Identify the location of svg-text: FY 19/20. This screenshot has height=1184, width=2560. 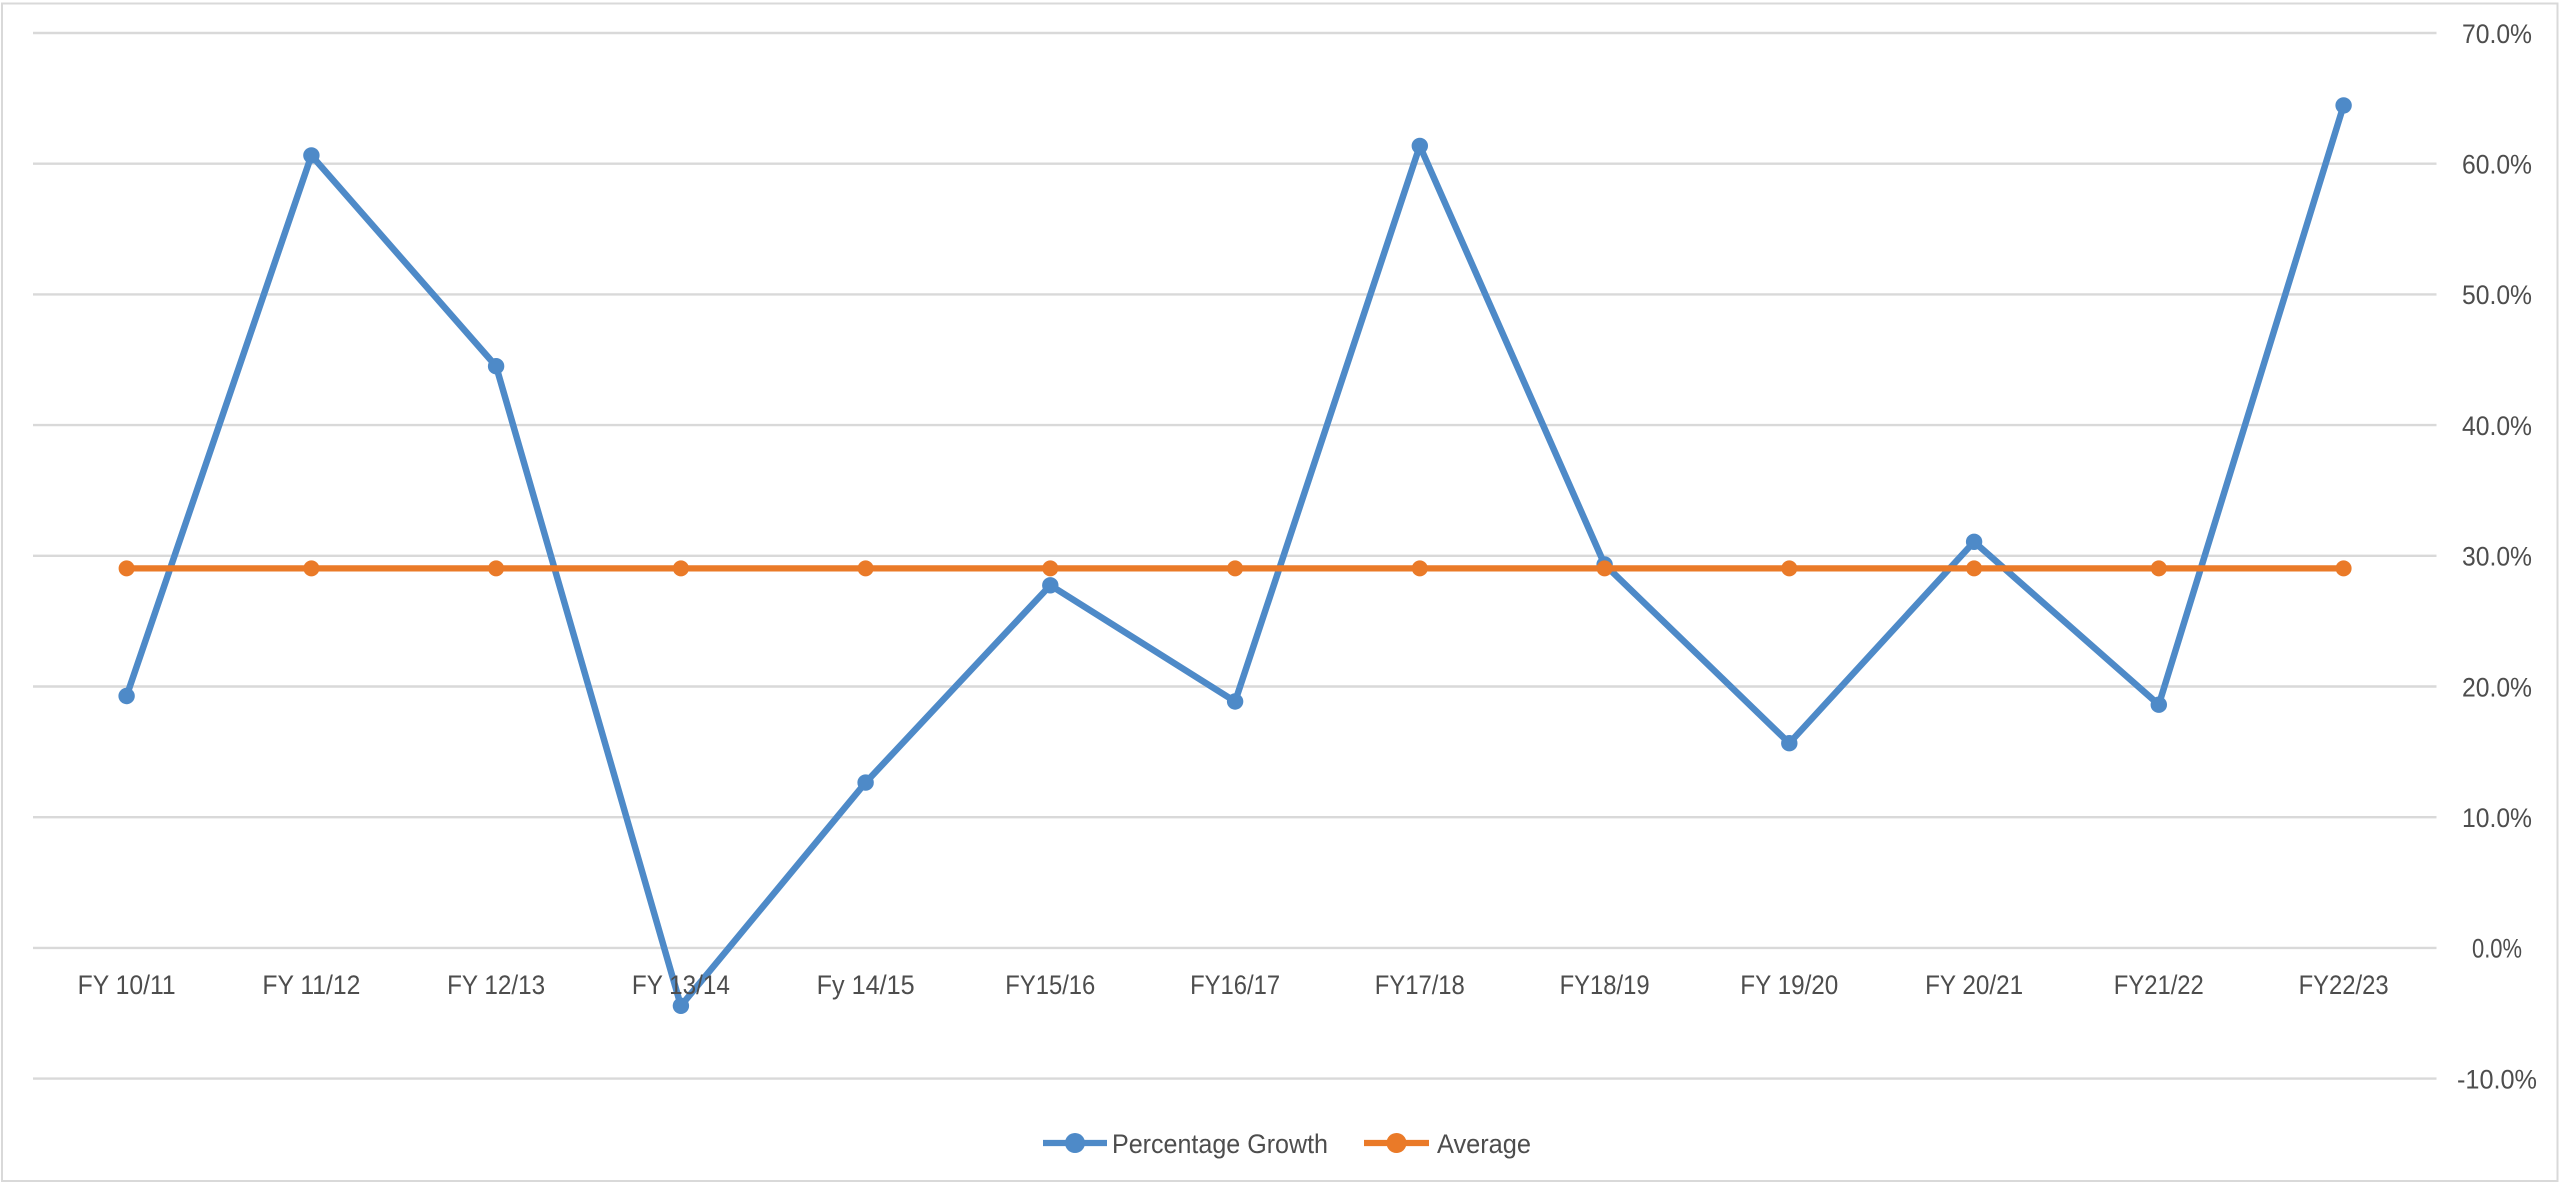
(1789, 985).